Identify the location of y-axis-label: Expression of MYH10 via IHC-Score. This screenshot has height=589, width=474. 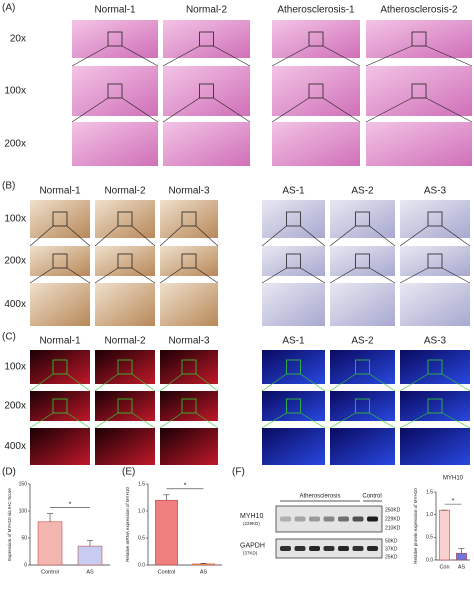
(9, 524).